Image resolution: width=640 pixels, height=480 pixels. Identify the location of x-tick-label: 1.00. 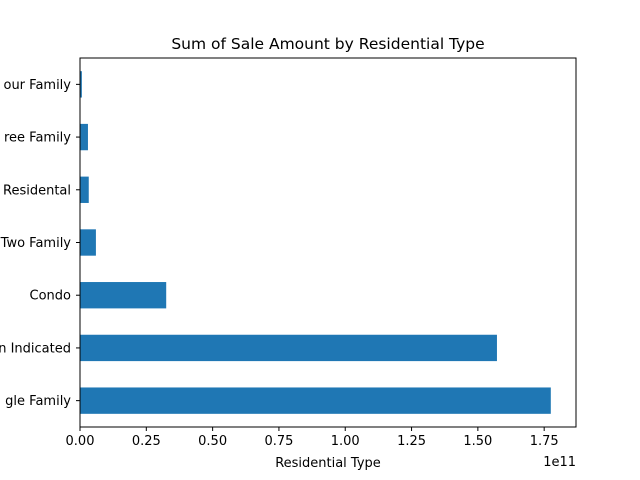
(345, 441).